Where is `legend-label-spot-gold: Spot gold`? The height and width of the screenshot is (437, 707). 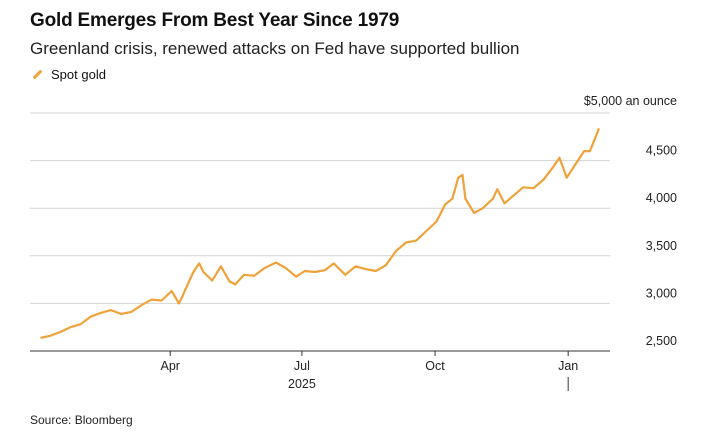 legend-label-spot-gold: Spot gold is located at coordinates (78, 74).